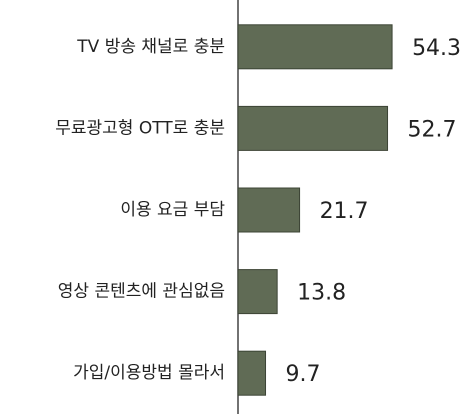 The image size is (473, 414). Describe the element at coordinates (303, 374) in the screenshot. I see `value-label: 9.7` at that location.